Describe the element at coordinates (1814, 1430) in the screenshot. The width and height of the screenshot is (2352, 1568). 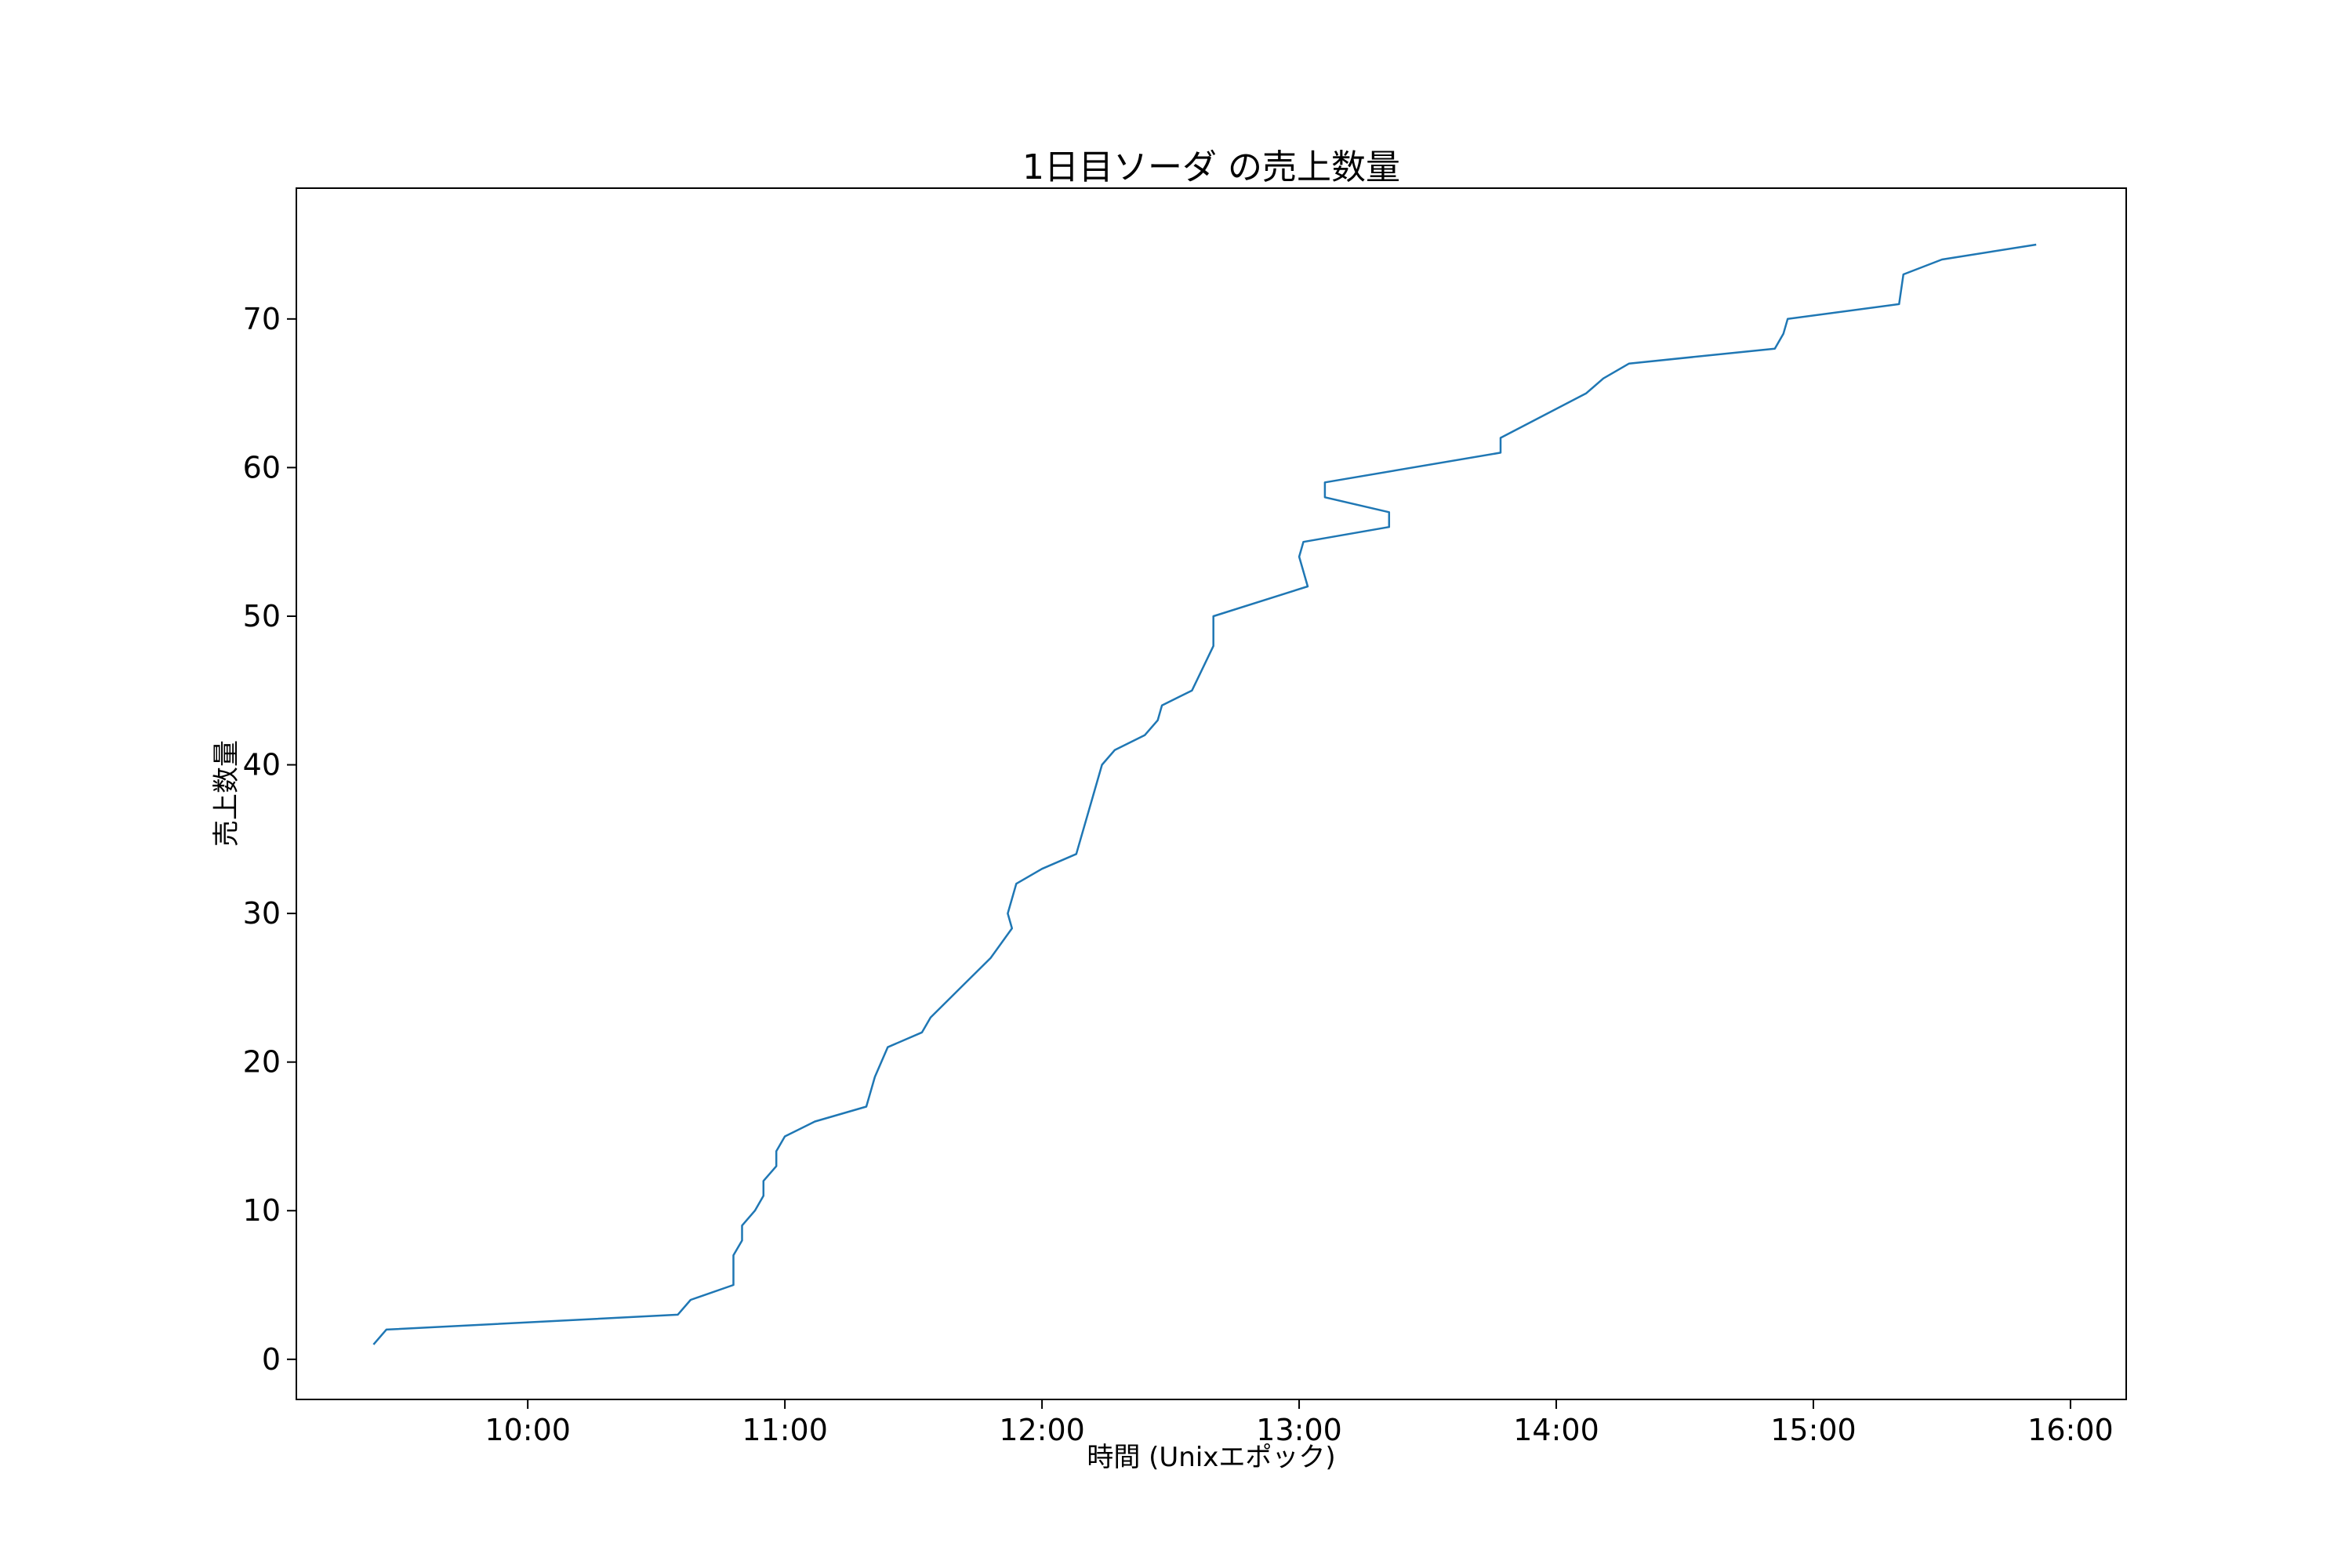
I see `x-tick-label: 15:00` at that location.